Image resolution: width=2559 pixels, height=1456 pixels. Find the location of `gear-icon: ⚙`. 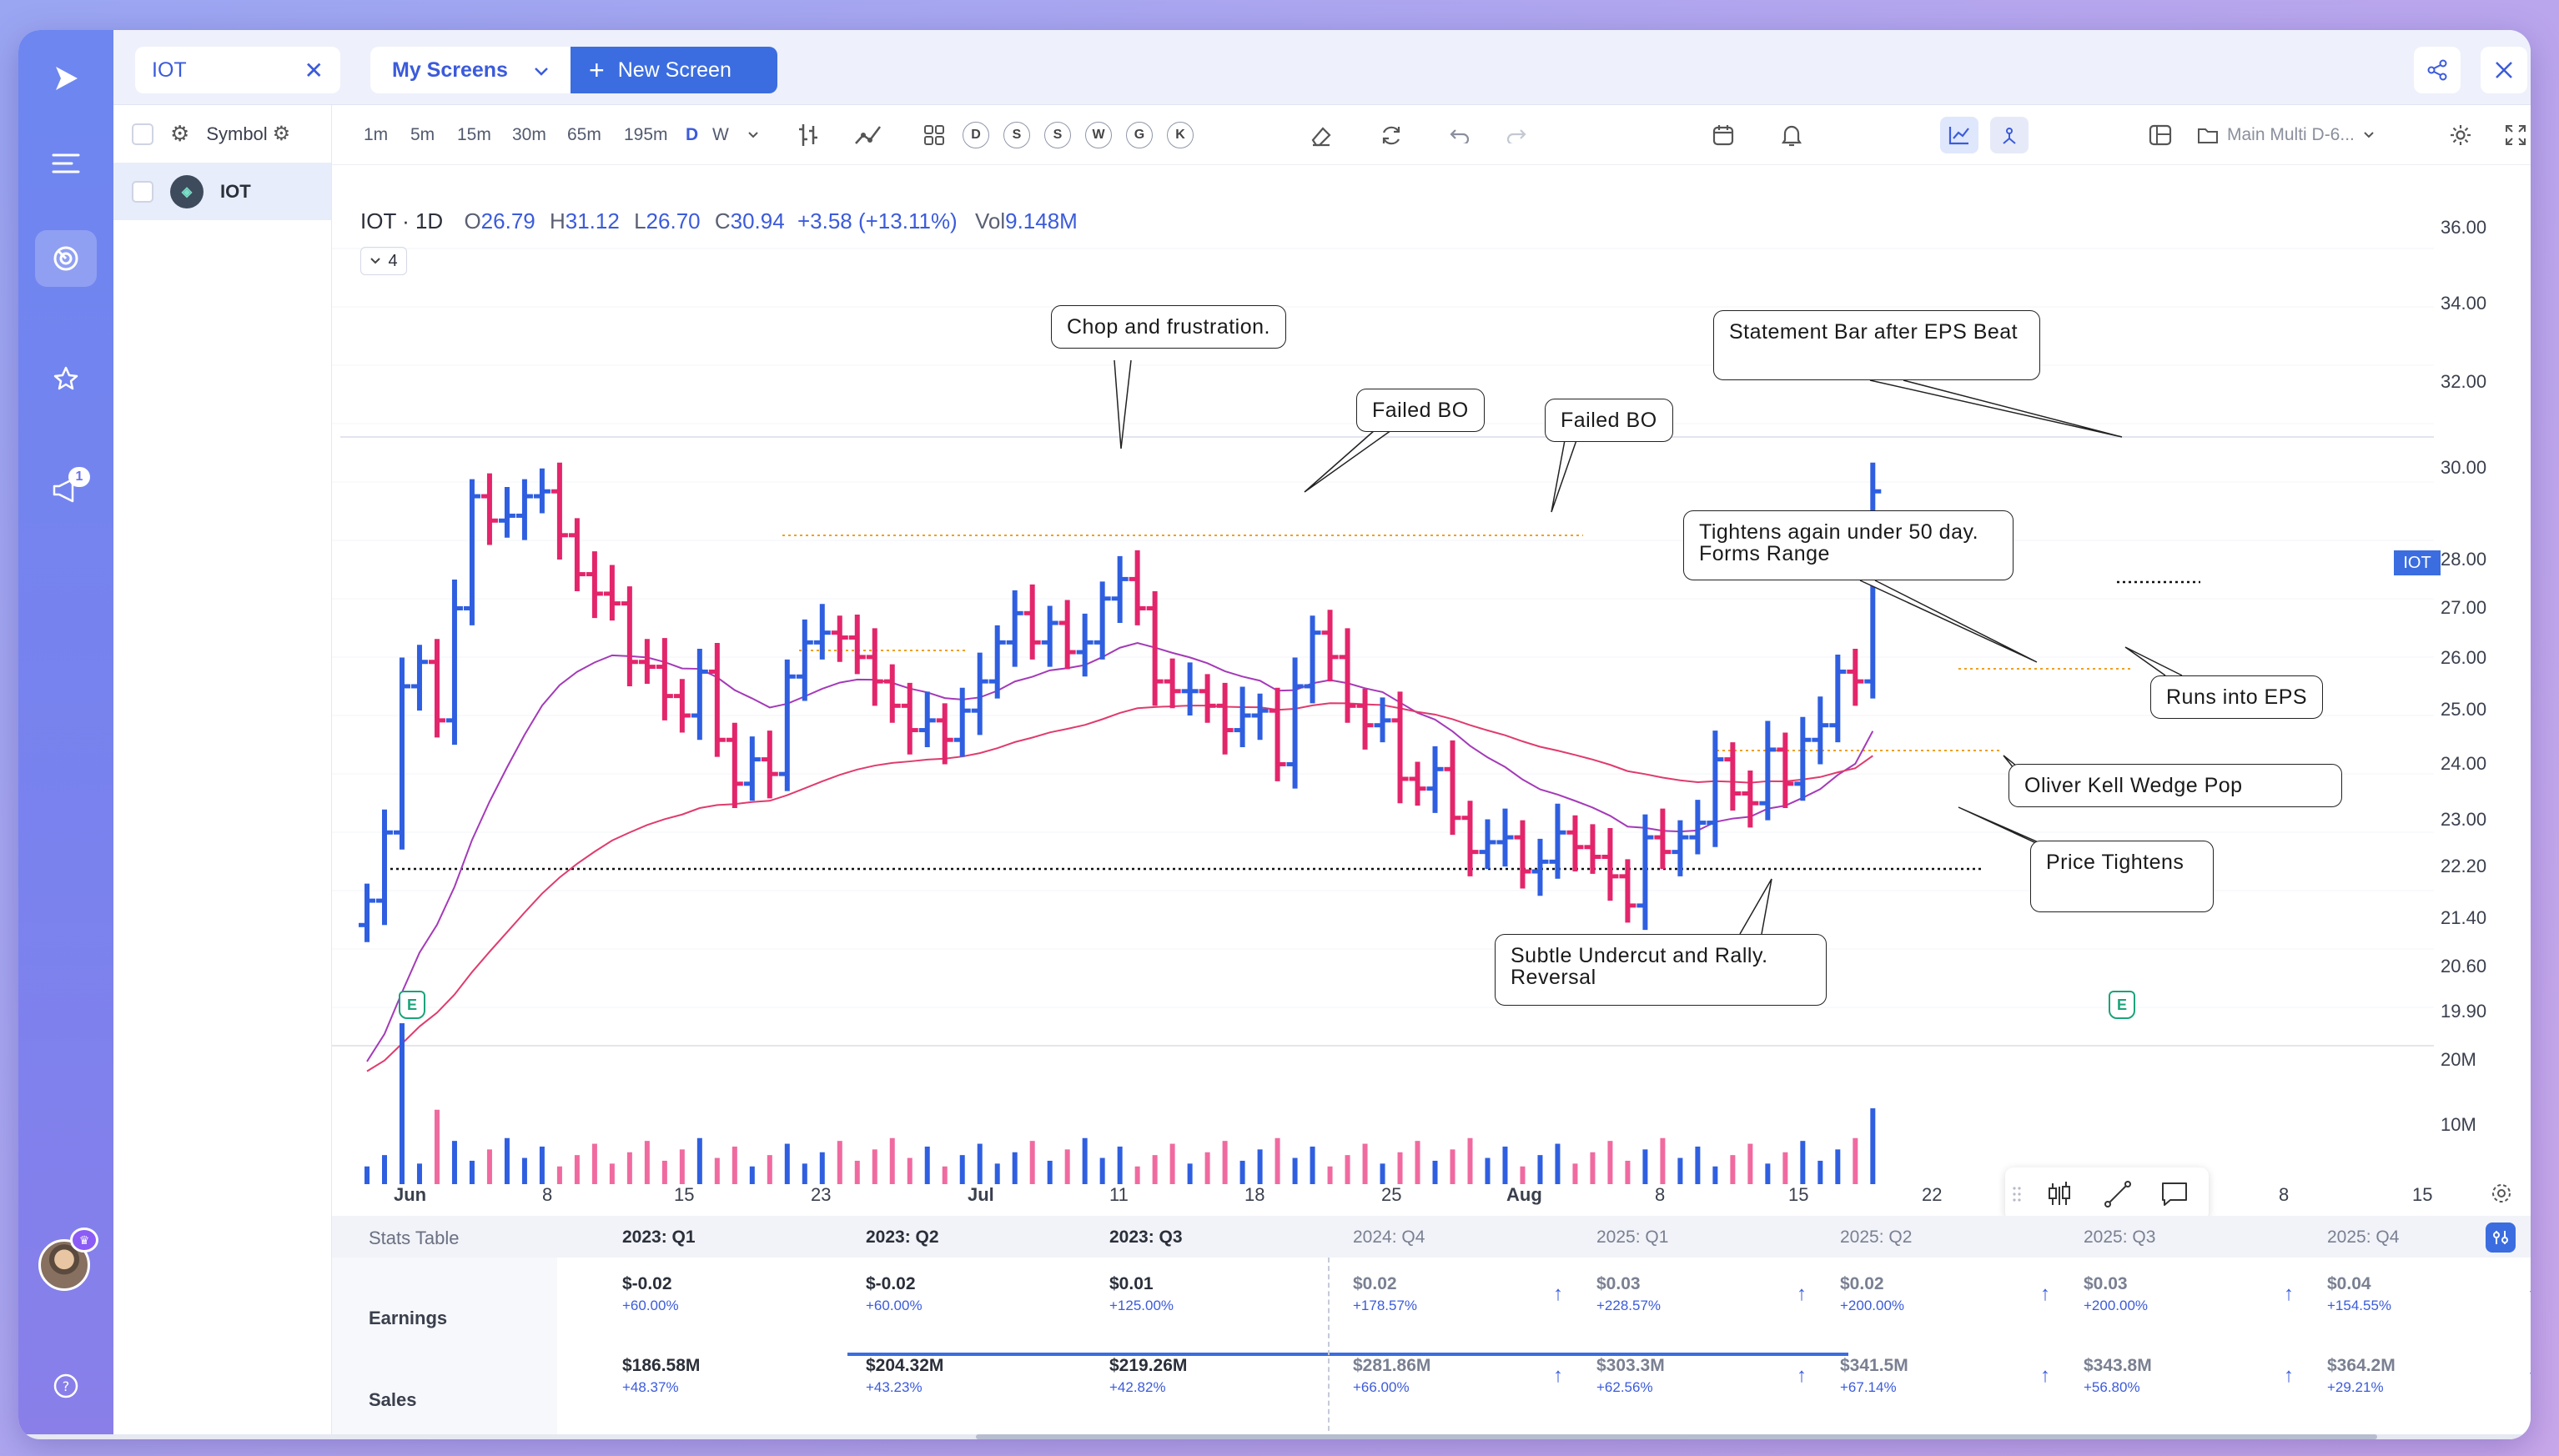

gear-icon: ⚙ is located at coordinates (180, 133).